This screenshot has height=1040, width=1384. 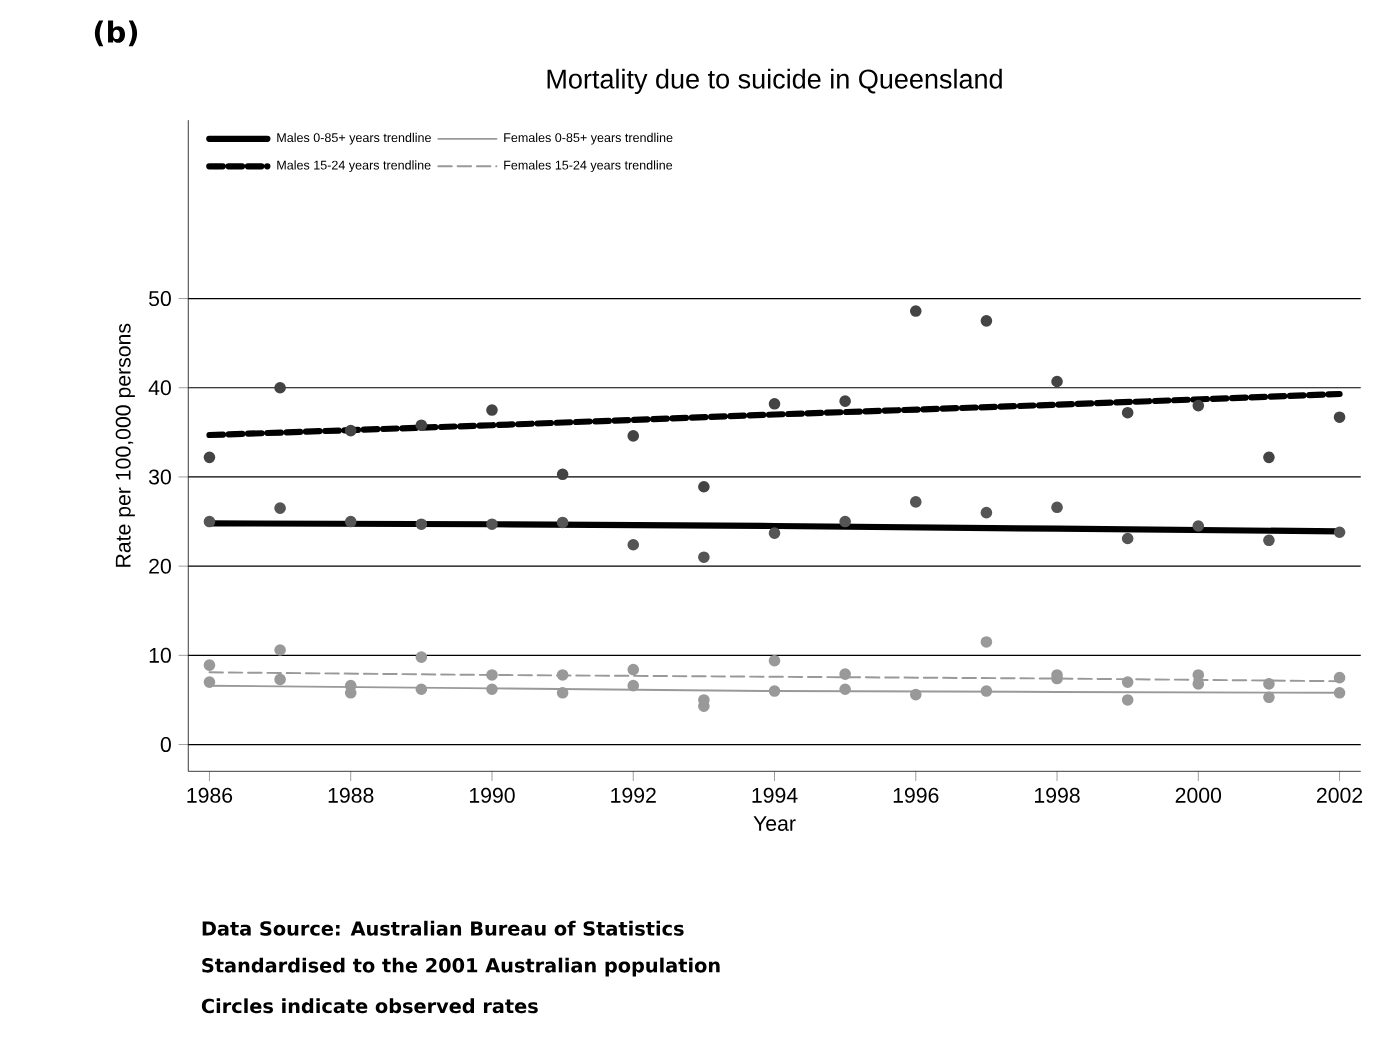 What do you see at coordinates (159, 477) in the screenshot?
I see `y-tick-label: 30` at bounding box center [159, 477].